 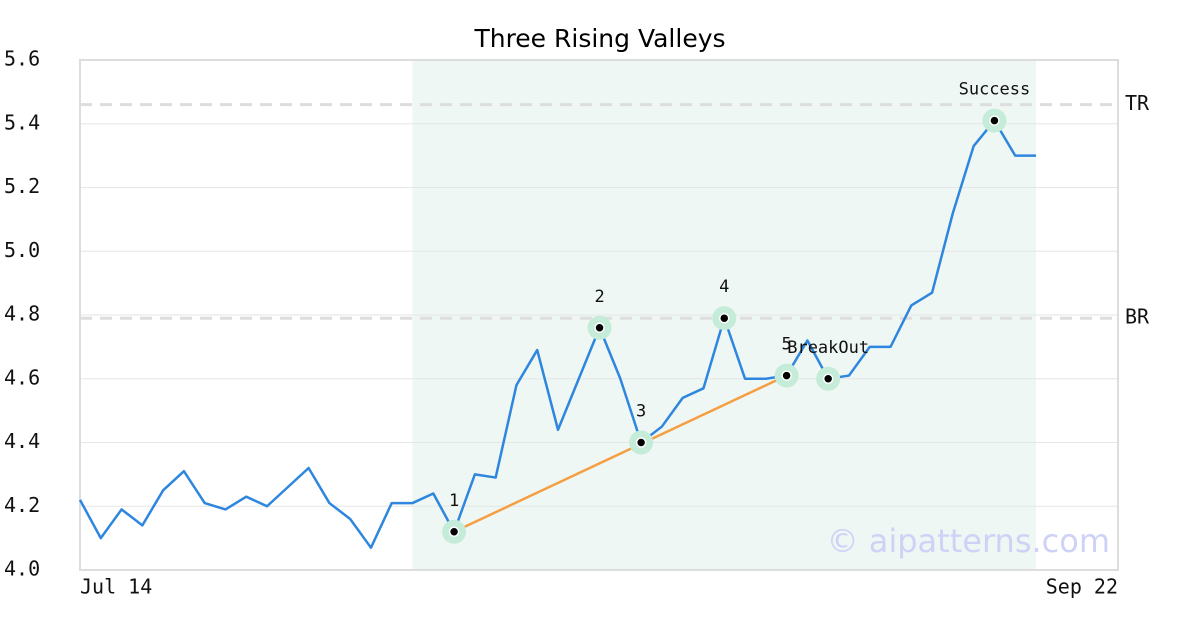 What do you see at coordinates (22, 377) in the screenshot?
I see `y-tick-label: 4.6` at bounding box center [22, 377].